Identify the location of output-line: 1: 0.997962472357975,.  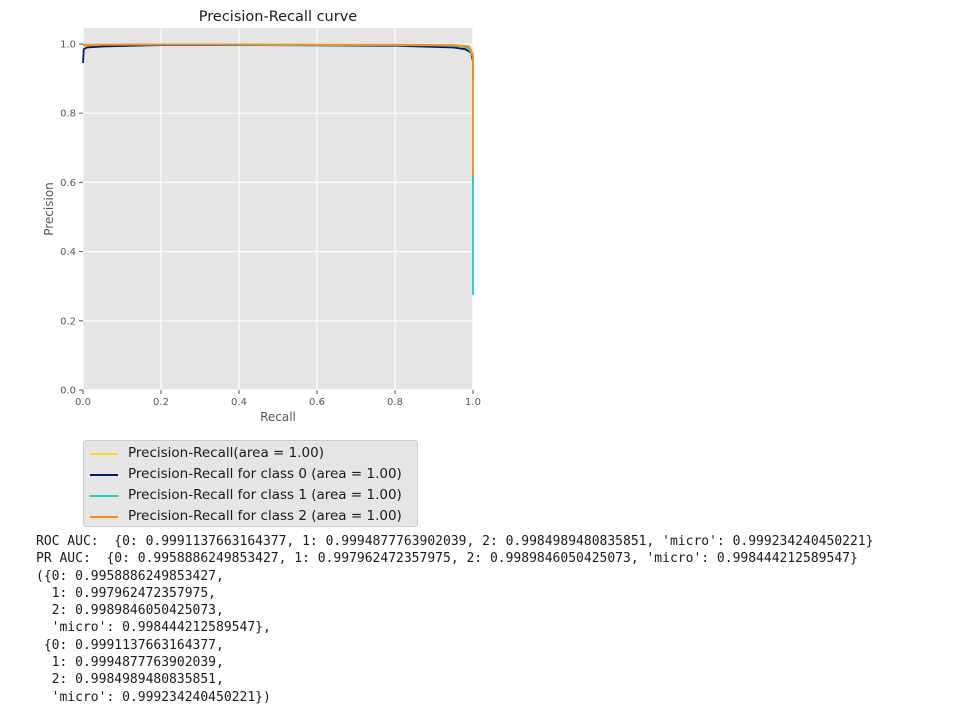
(126, 593).